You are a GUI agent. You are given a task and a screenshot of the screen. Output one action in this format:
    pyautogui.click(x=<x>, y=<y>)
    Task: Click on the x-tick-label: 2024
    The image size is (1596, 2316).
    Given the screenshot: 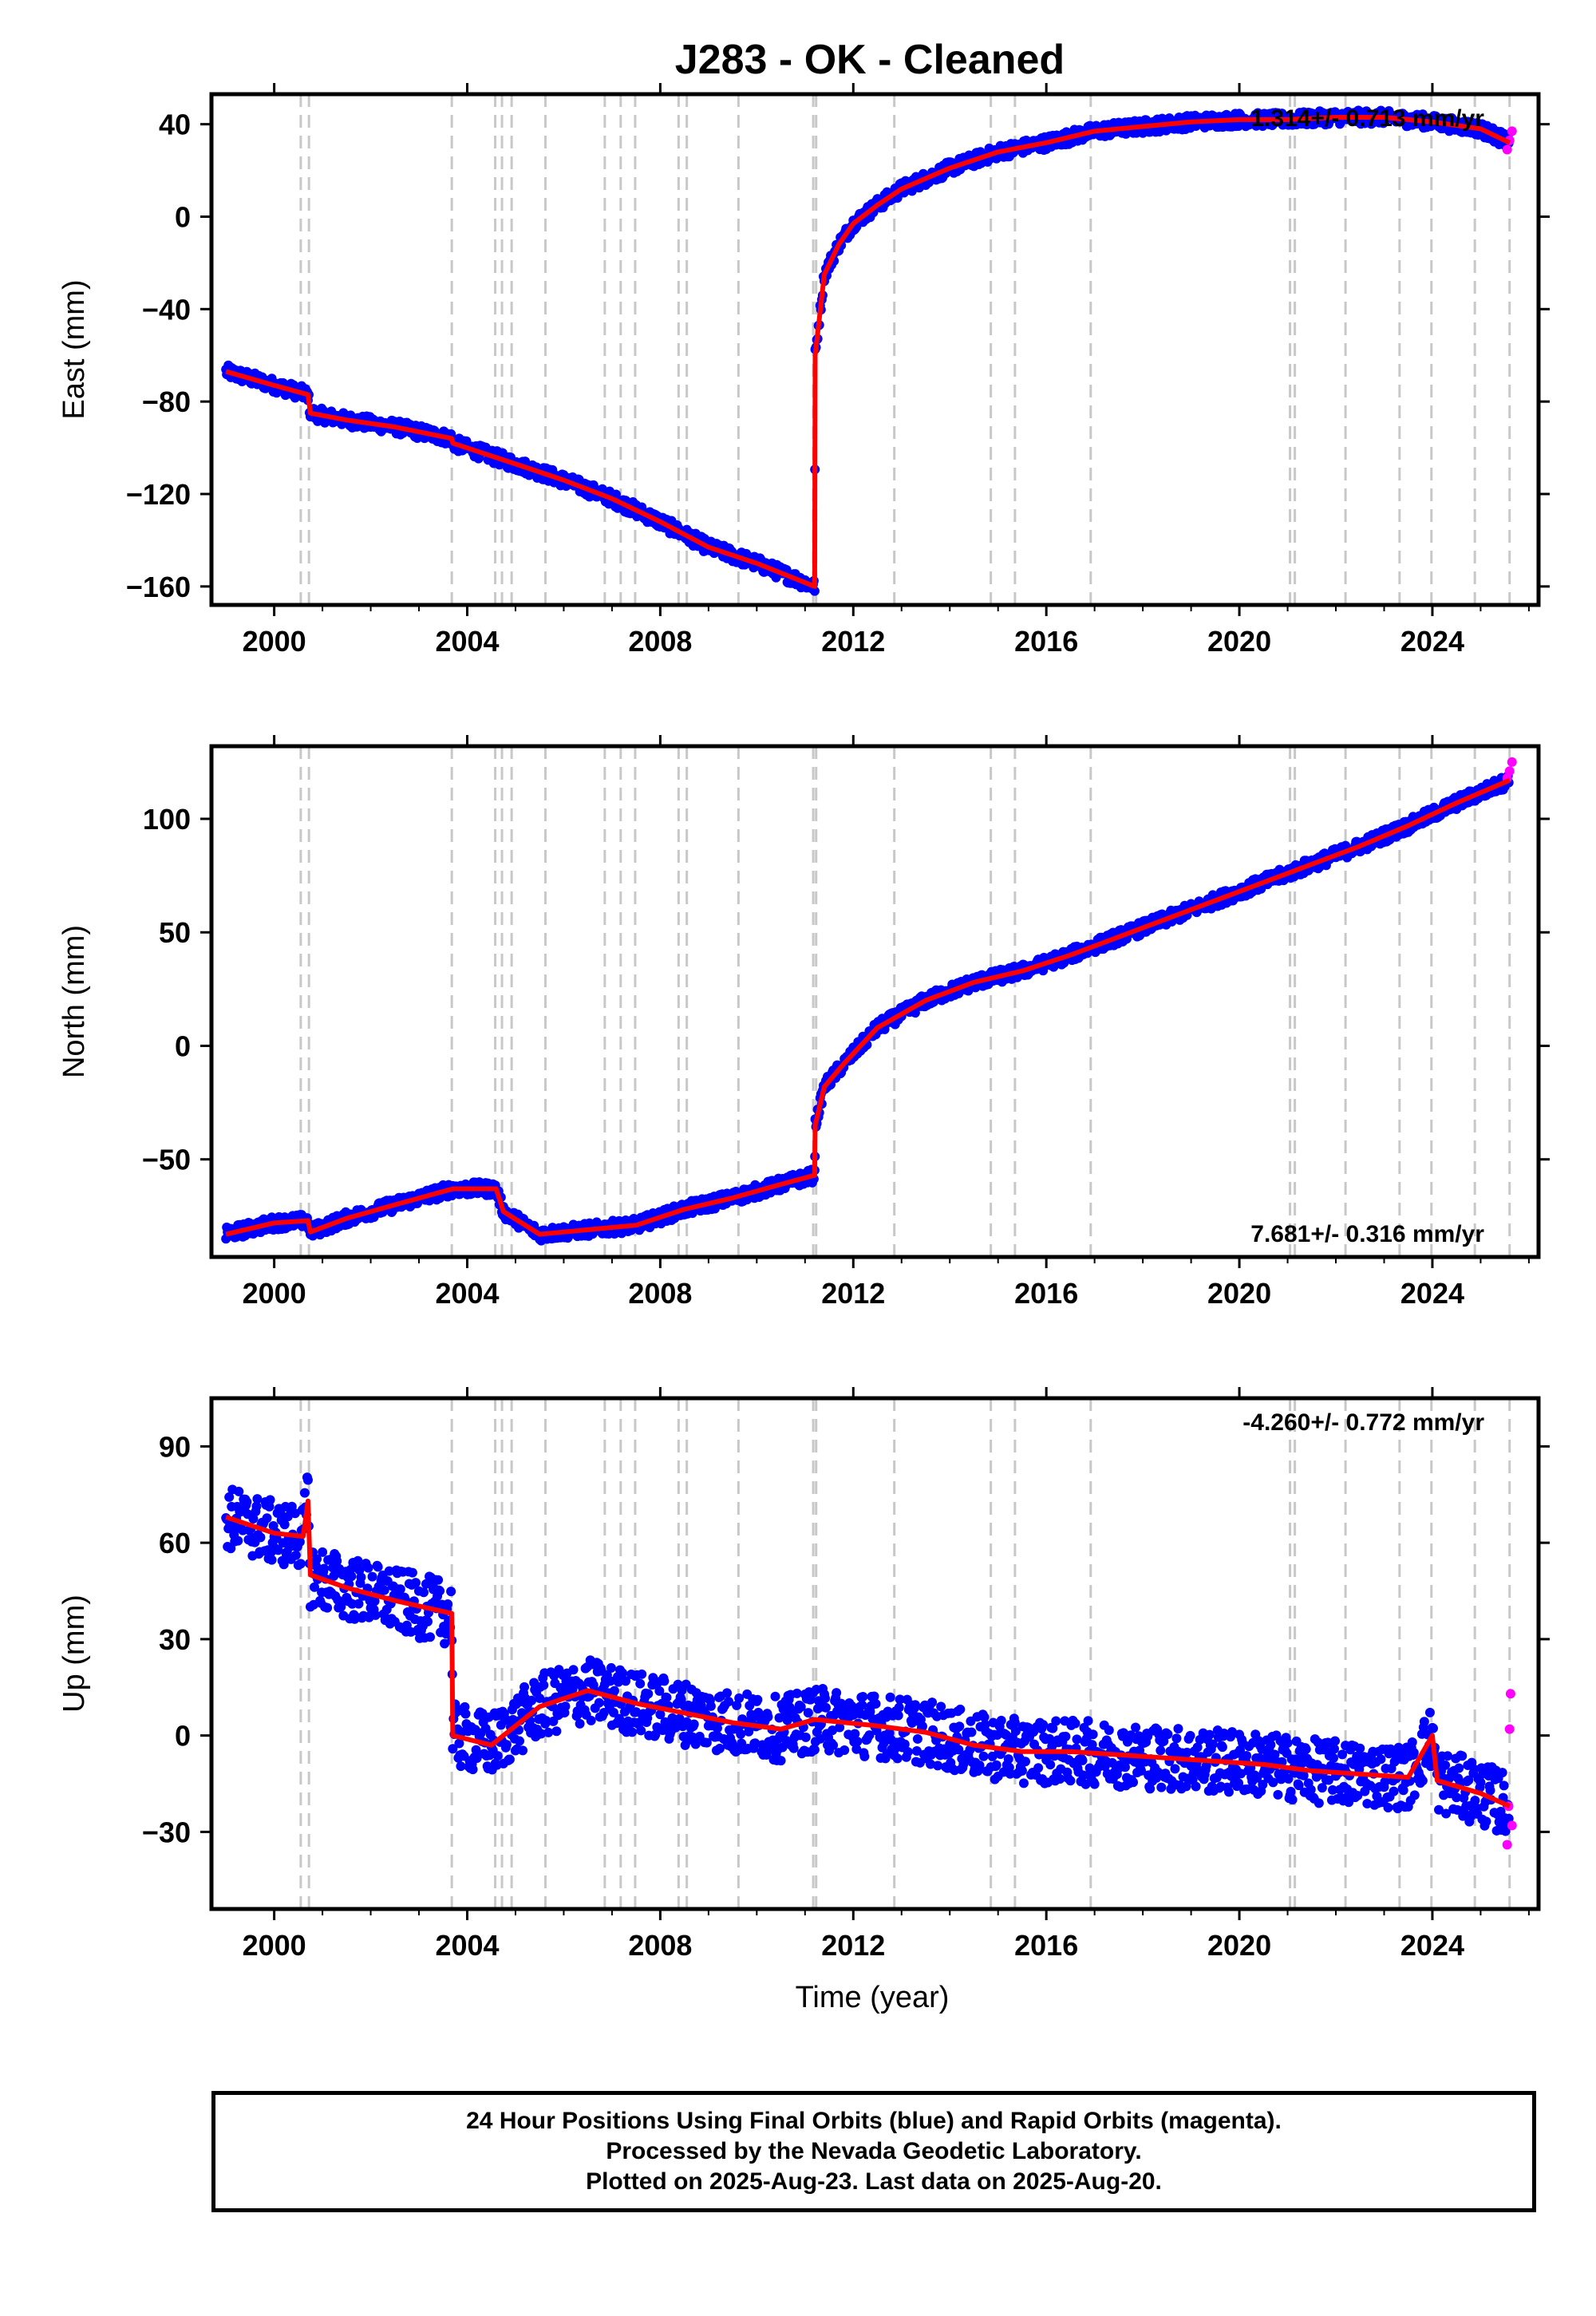 What is the action you would take?
    pyautogui.click(x=1432, y=1293)
    